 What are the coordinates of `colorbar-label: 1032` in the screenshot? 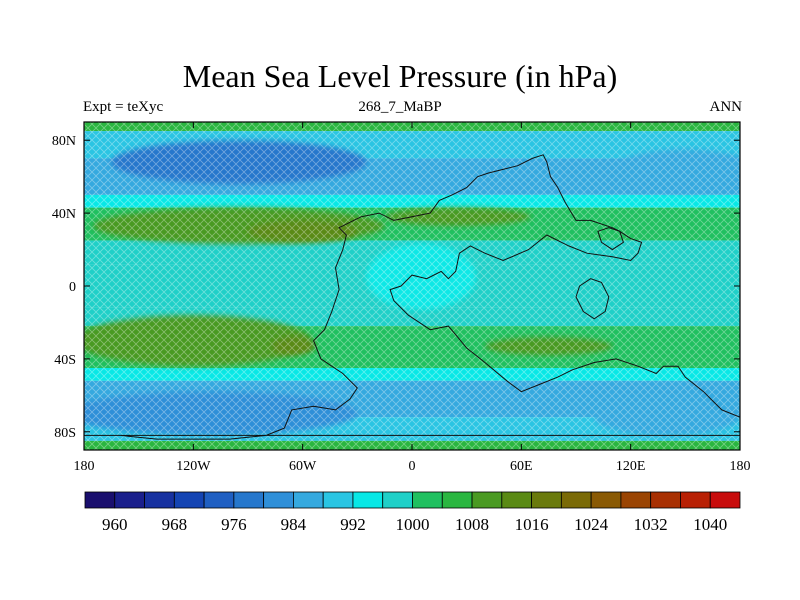 It's located at (651, 524).